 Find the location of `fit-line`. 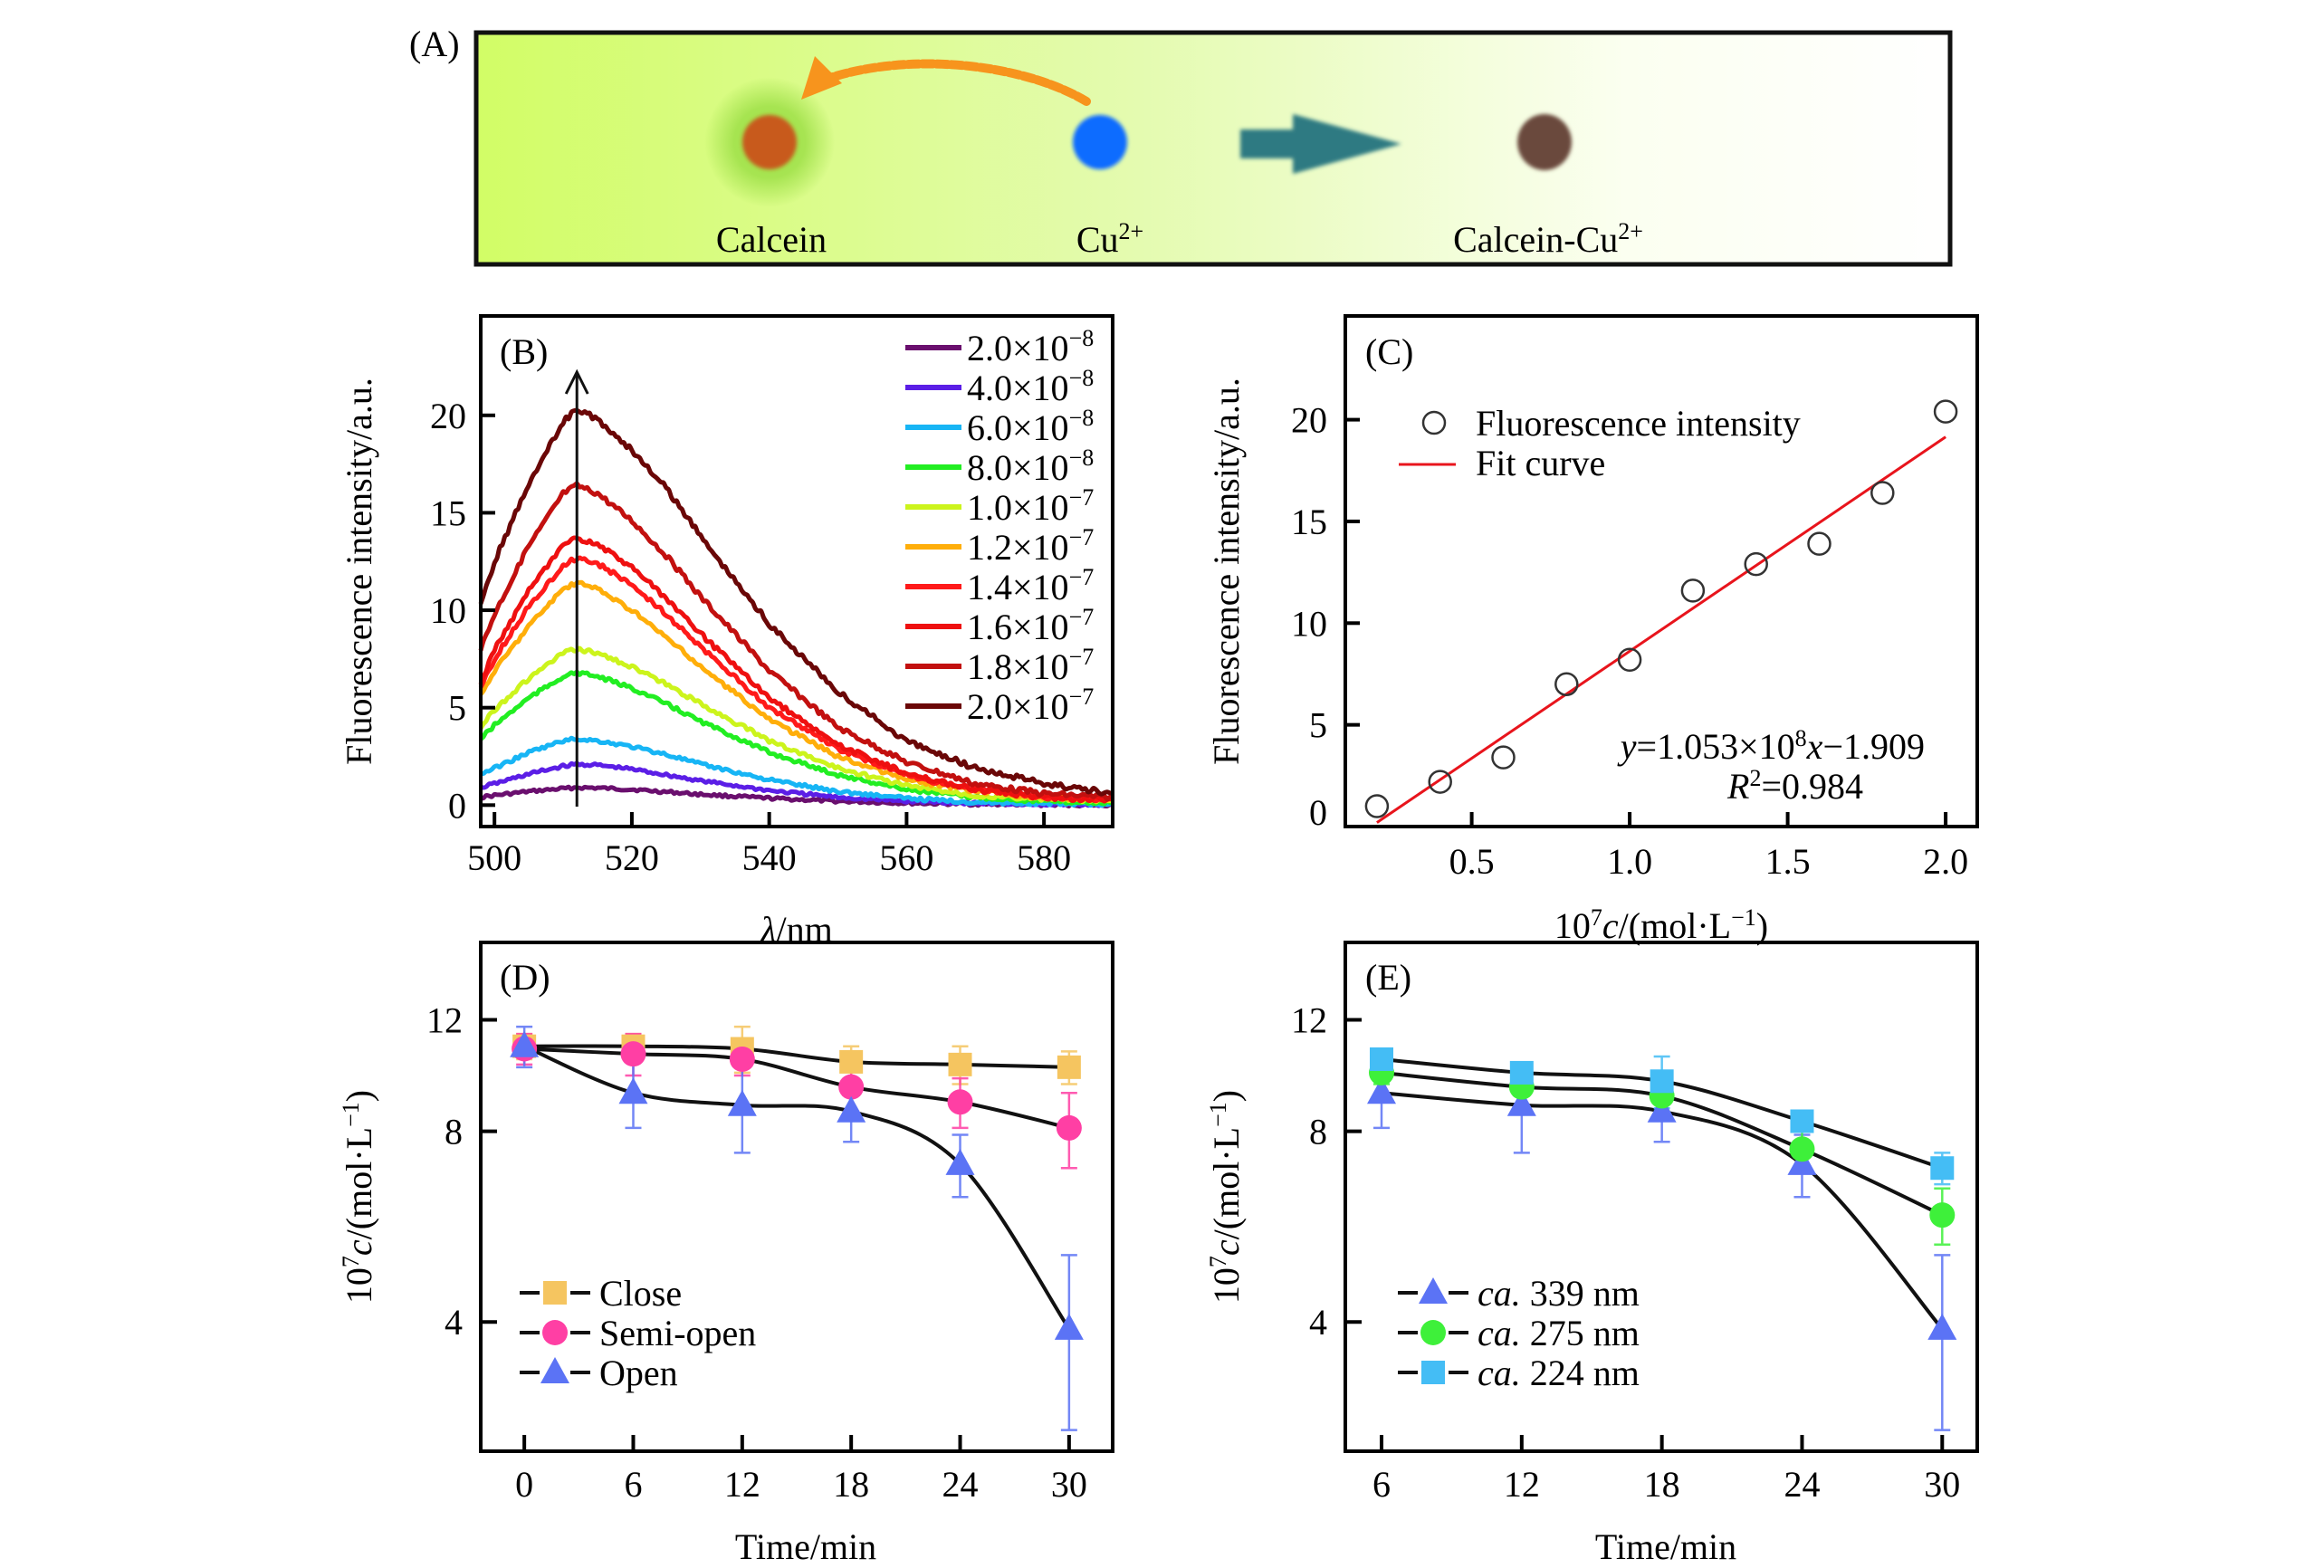

fit-line is located at coordinates (1661, 629).